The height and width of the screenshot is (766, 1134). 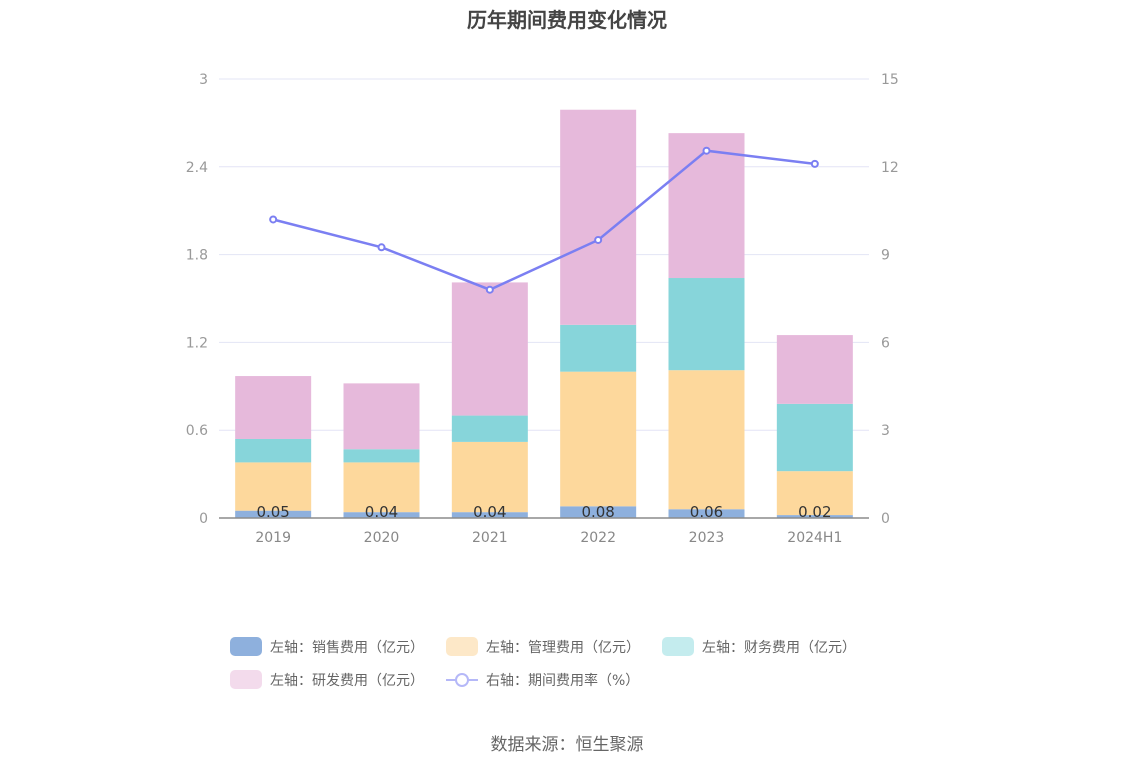 I want to click on legend-label-rate: 右轴：期间费用率（%）, so click(x=563, y=680).